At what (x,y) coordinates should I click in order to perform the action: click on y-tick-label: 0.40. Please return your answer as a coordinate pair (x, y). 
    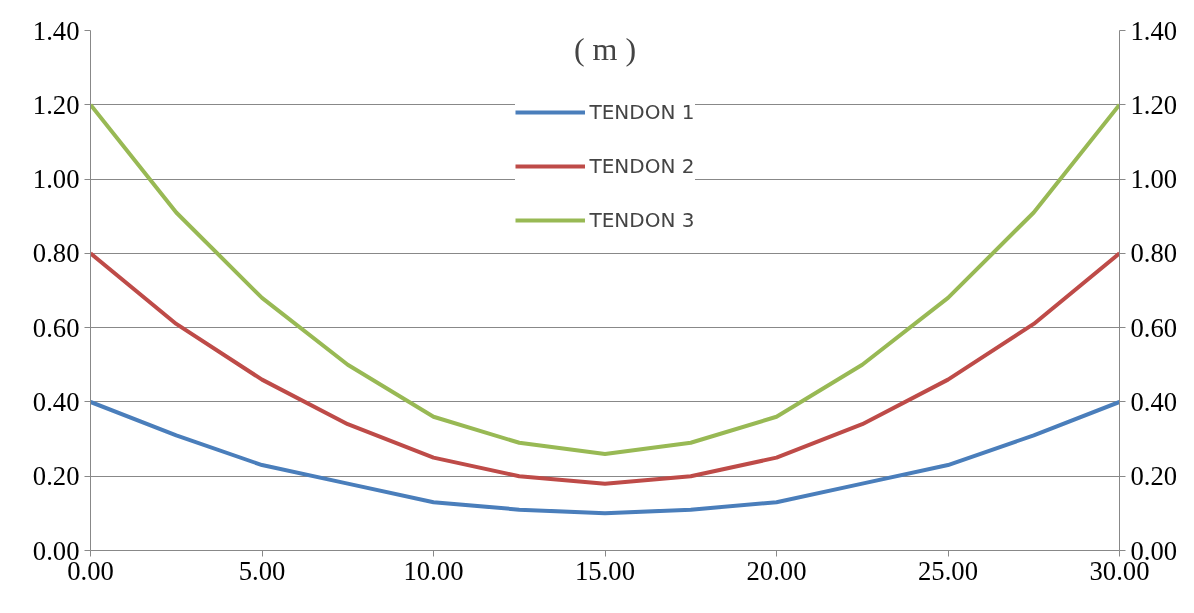
    Looking at the image, I should click on (56, 401).